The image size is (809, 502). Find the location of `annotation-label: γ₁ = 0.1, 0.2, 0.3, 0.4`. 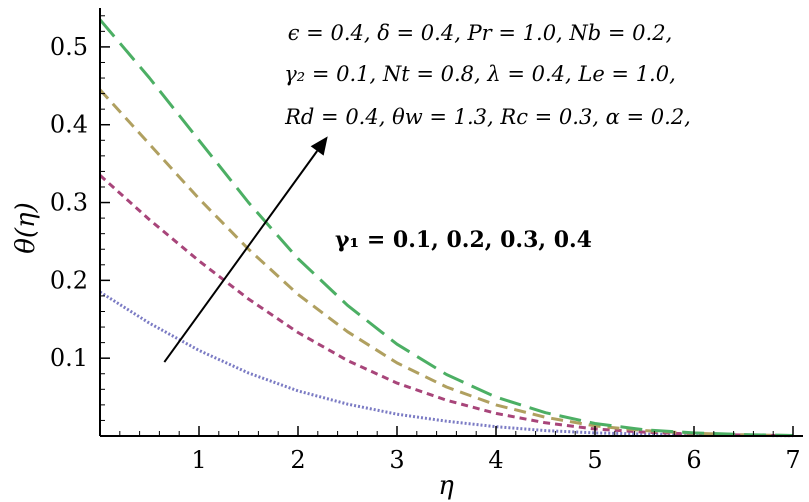

annotation-label: γ₁ = 0.1, 0.2, 0.3, 0.4 is located at coordinates (463, 240).